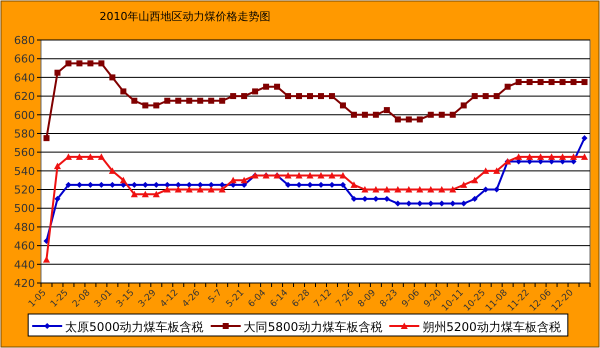  Describe the element at coordinates (24, 153) in the screenshot. I see `y-tick-label: 560` at that location.